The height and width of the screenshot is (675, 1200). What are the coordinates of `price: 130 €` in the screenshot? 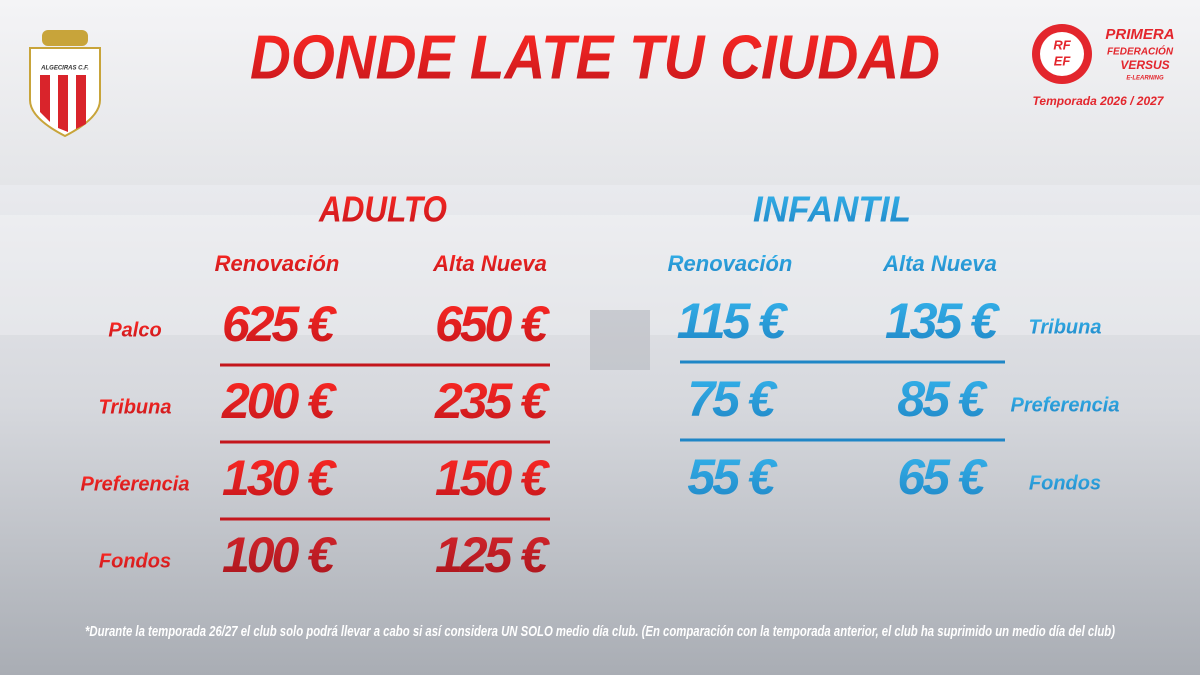 It's located at (279, 478).